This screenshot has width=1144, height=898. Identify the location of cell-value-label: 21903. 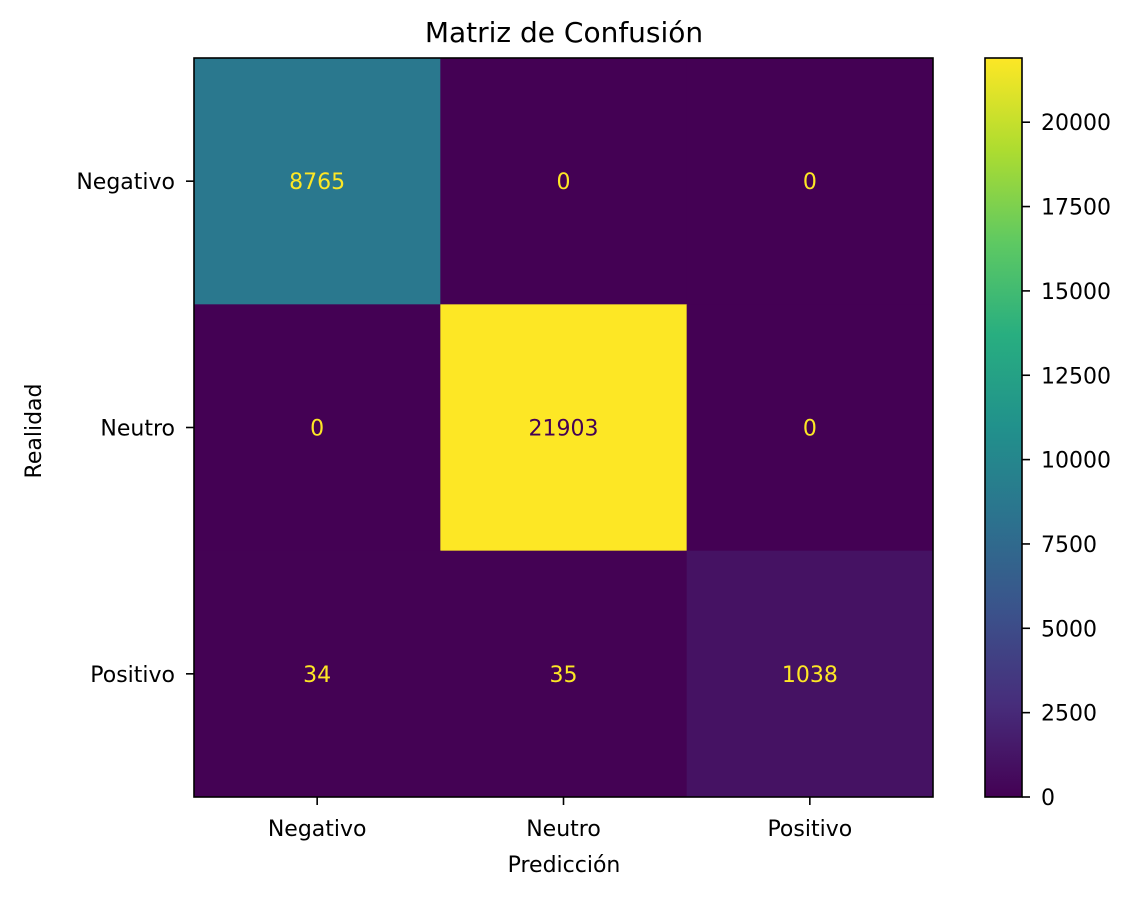
(564, 429).